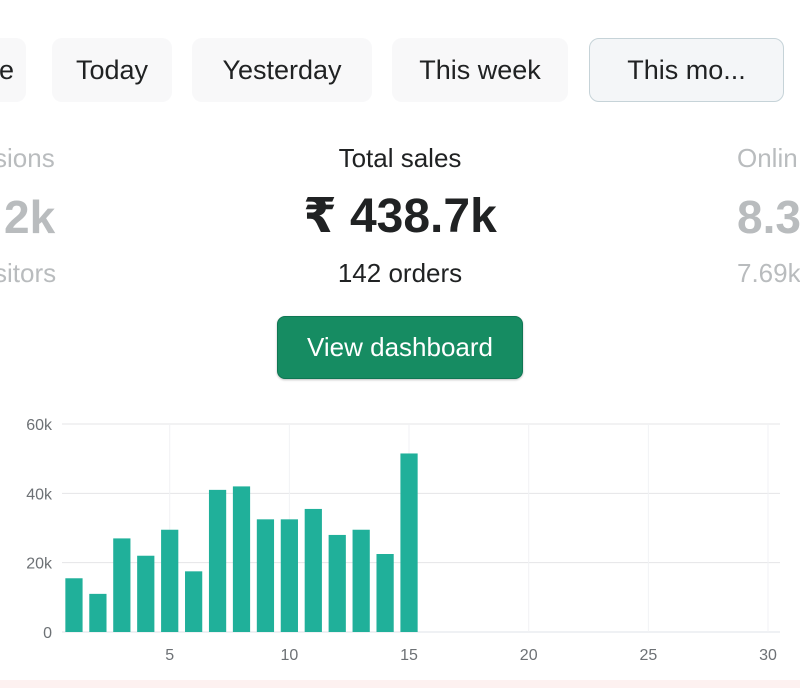 The height and width of the screenshot is (688, 800). Describe the element at coordinates (768, 217) in the screenshot. I see `right-metric-value: 8.3` at that location.